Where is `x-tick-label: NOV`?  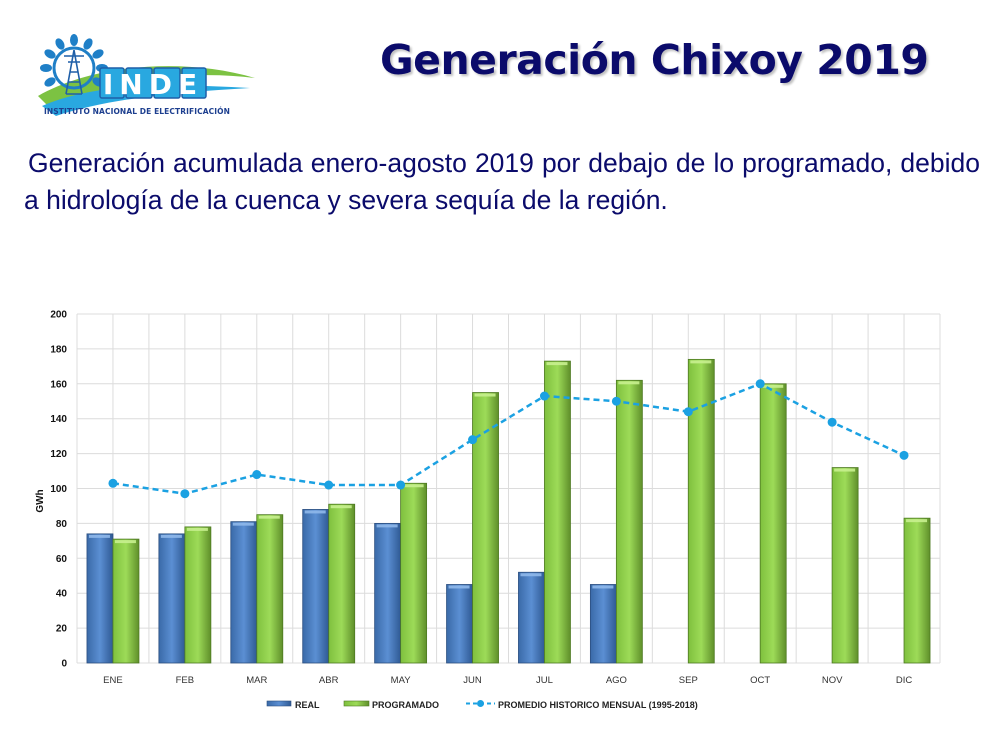 x-tick-label: NOV is located at coordinates (832, 680).